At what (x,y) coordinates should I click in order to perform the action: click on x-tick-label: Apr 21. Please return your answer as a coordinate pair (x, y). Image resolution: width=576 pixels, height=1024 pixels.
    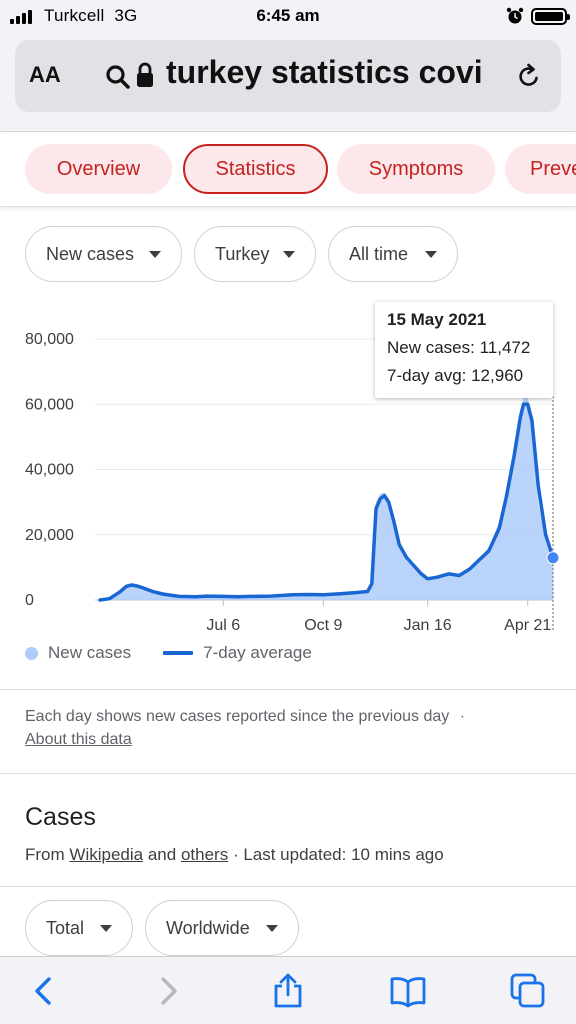
    Looking at the image, I should click on (527, 625).